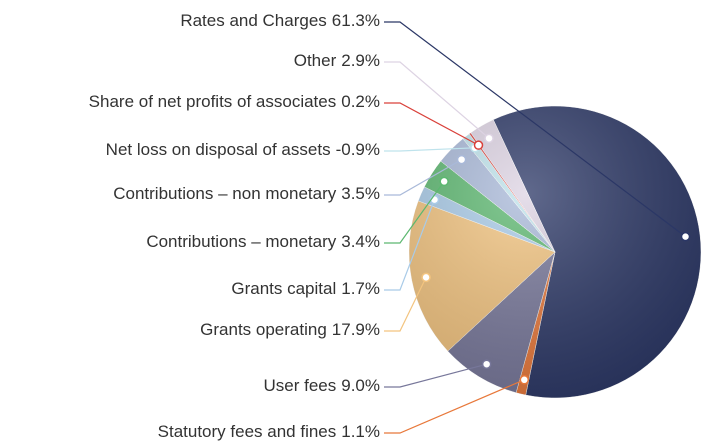  I want to click on slice-value: 3.4%, so click(360, 241).